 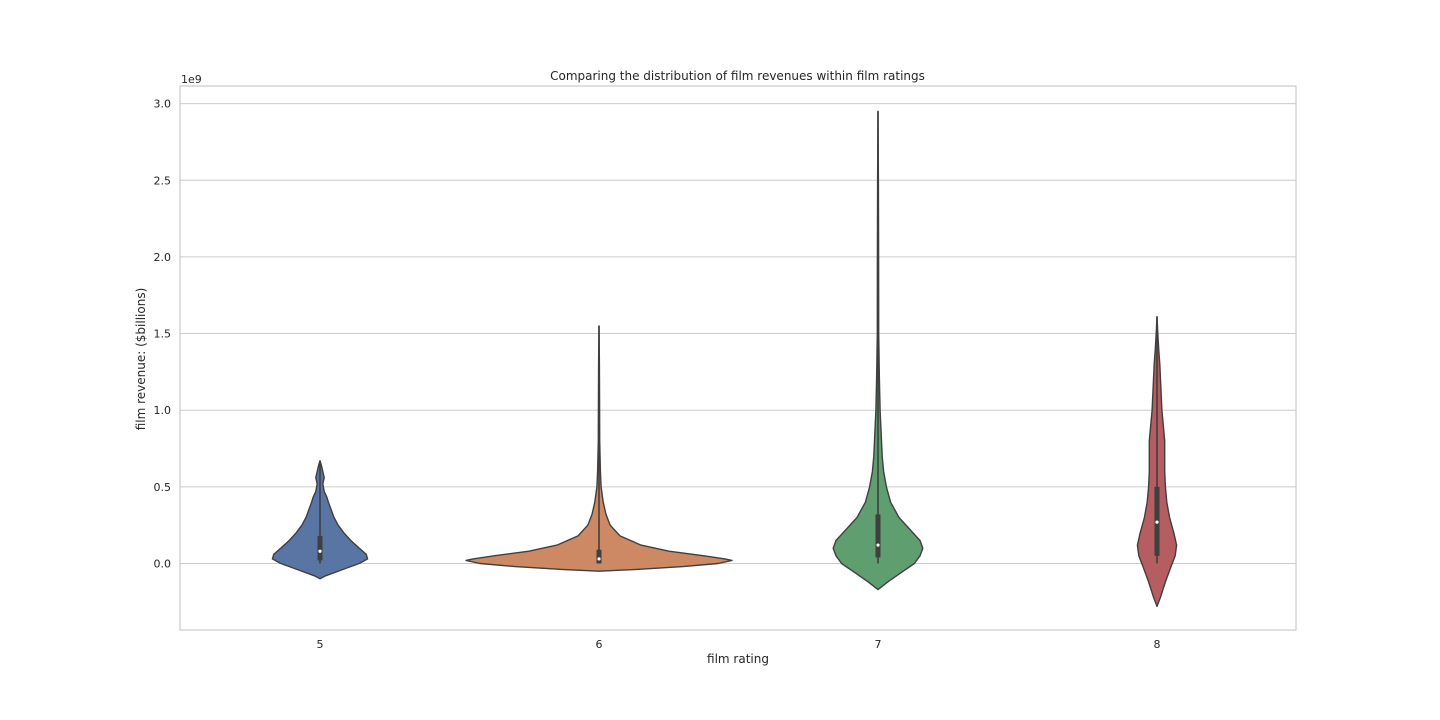 I want to click on y-tick-labels: 0.0 0.5 1.0 1.5 2.0 2.5 3.0, so click(x=163, y=334).